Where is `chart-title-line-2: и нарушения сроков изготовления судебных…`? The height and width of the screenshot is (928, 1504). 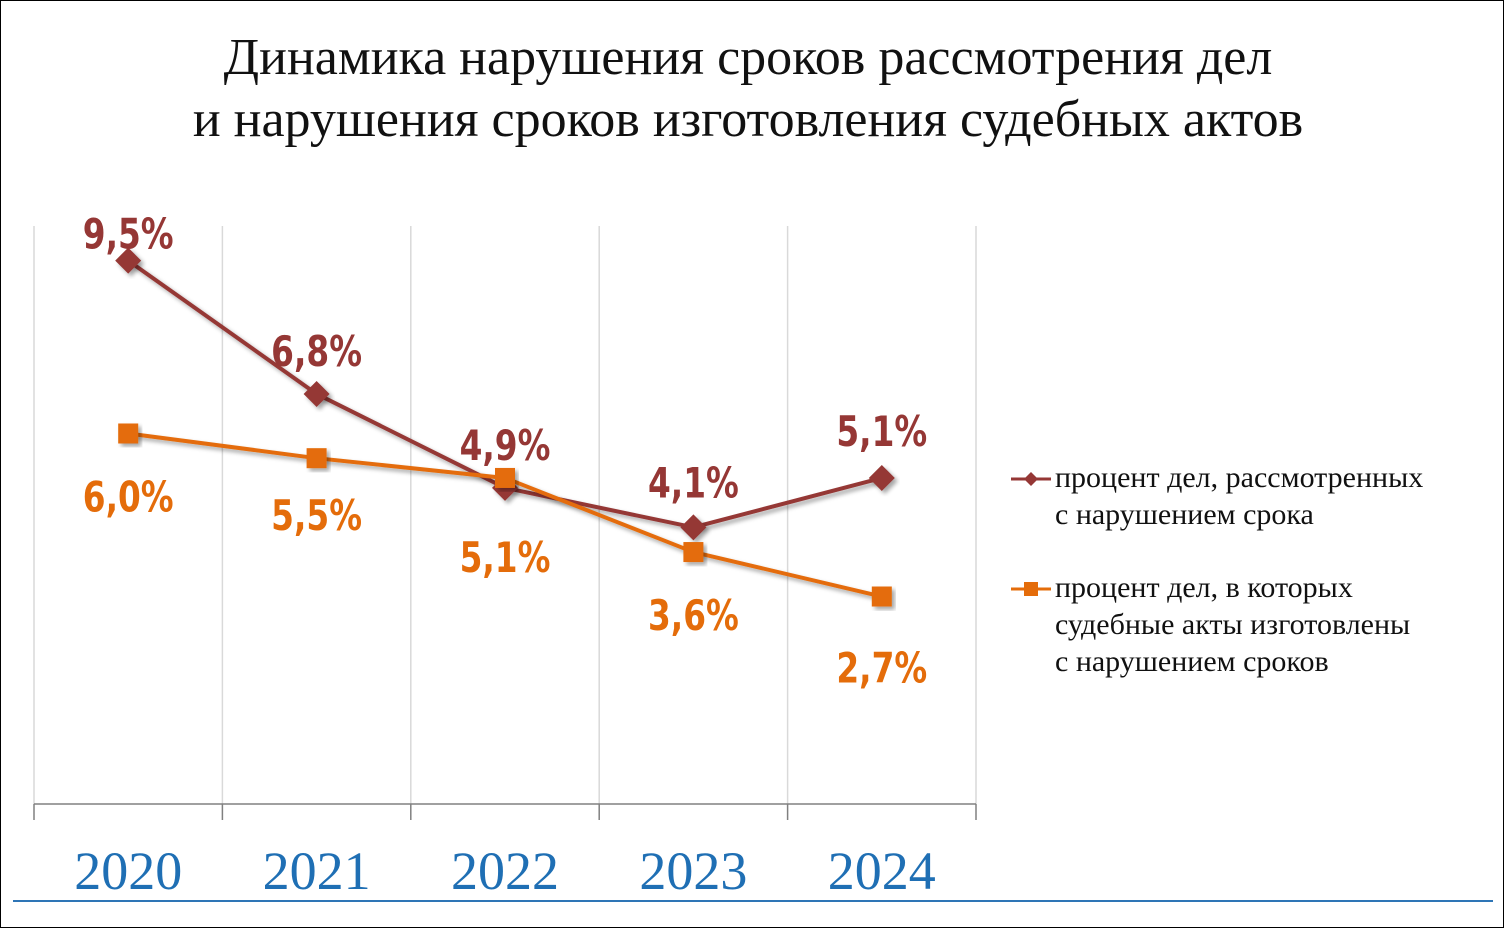 chart-title-line-2: и нарушения сроков изготовления судебных… is located at coordinates (748, 119).